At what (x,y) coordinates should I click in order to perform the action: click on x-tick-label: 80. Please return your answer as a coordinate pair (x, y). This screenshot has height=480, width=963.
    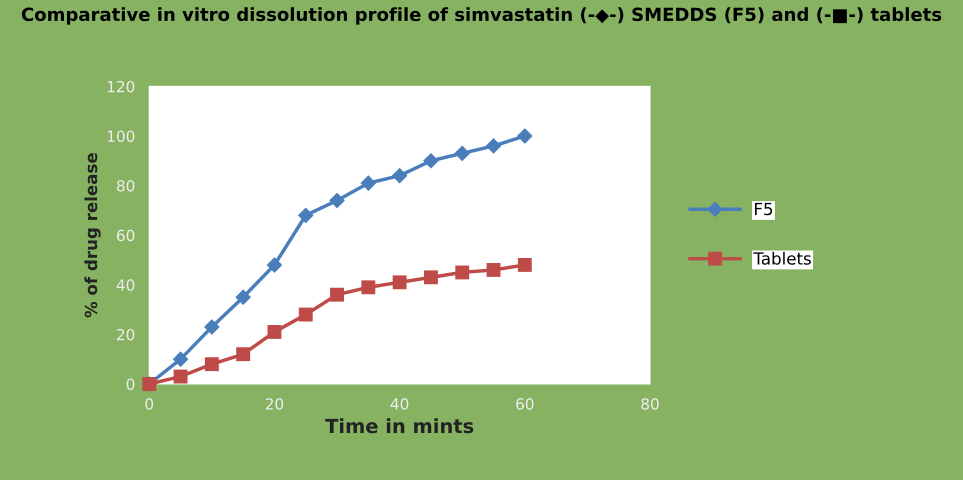
    Looking at the image, I should click on (650, 404).